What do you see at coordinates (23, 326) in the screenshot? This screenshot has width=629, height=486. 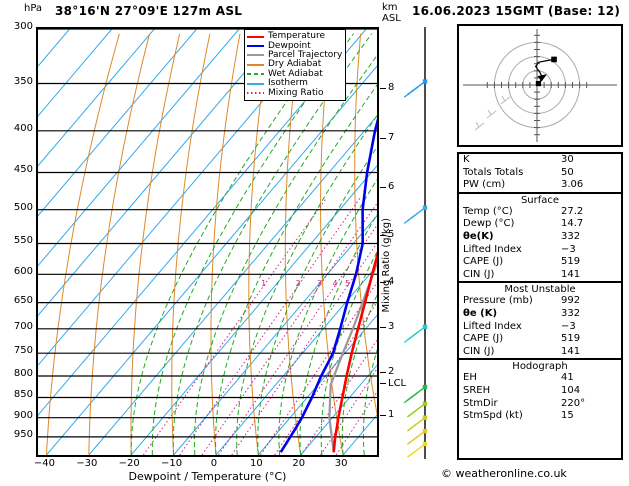 I see `pressure-tick-700: 700` at bounding box center [23, 326].